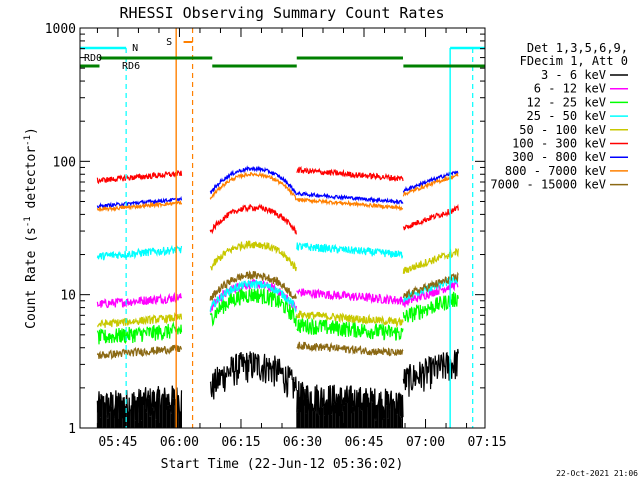 This screenshot has height=480, width=640. I want to click on x-tick-label: 07:15, so click(486, 442).